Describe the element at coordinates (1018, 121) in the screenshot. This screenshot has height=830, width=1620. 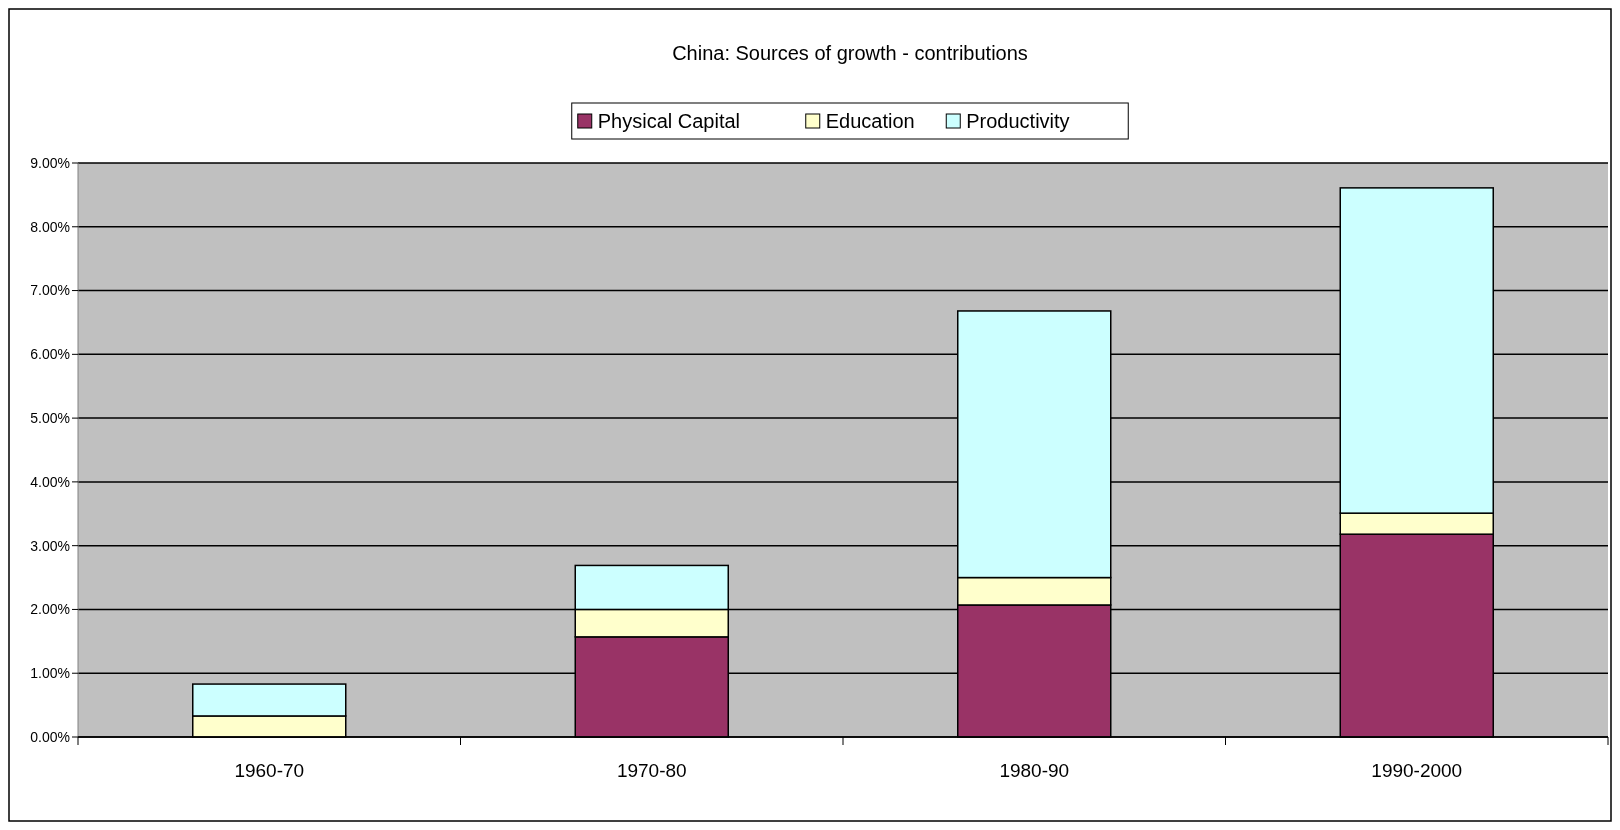
I see `legend-label: Productivity` at that location.